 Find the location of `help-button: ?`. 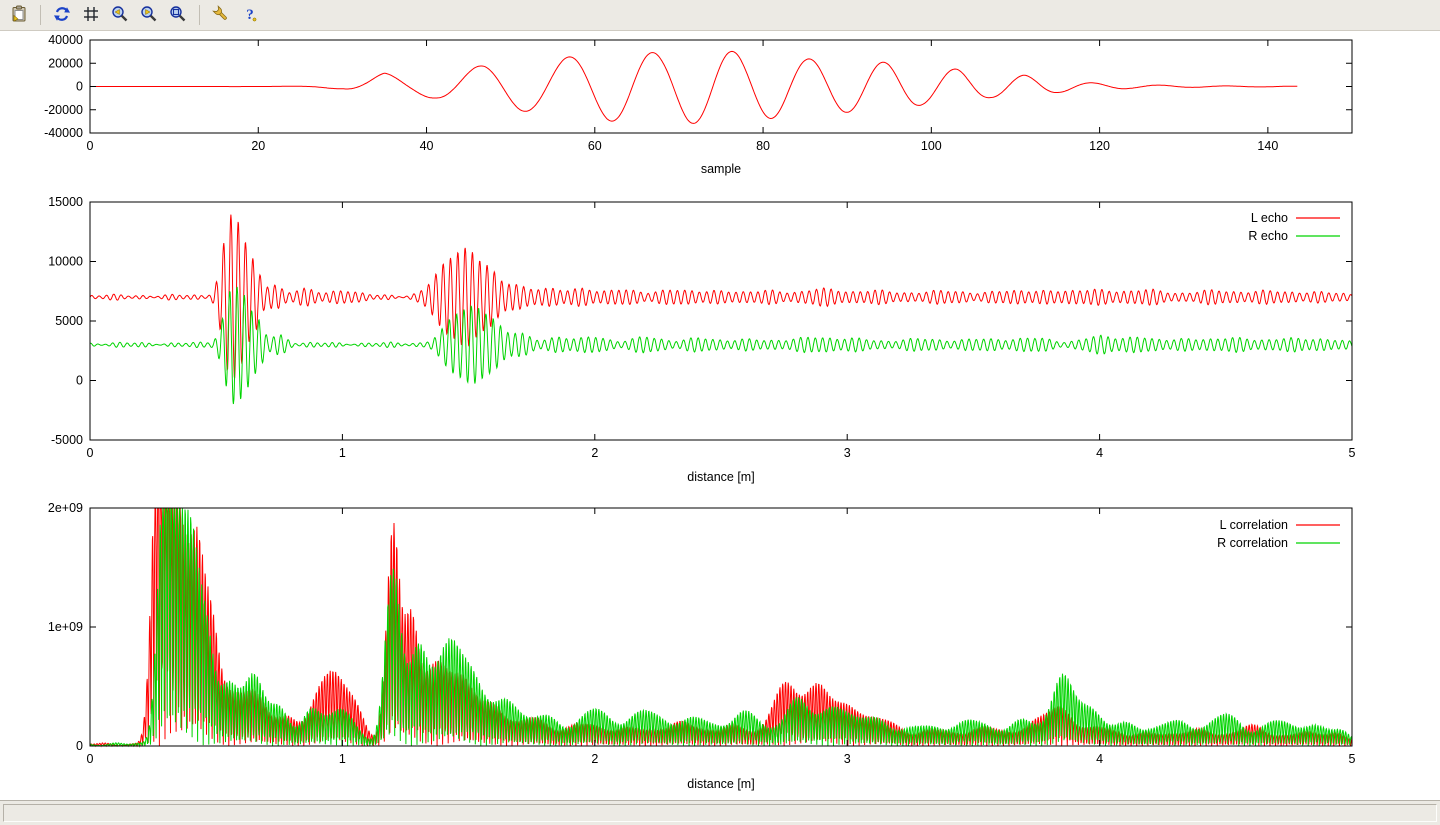

help-button: ? is located at coordinates (250, 15).